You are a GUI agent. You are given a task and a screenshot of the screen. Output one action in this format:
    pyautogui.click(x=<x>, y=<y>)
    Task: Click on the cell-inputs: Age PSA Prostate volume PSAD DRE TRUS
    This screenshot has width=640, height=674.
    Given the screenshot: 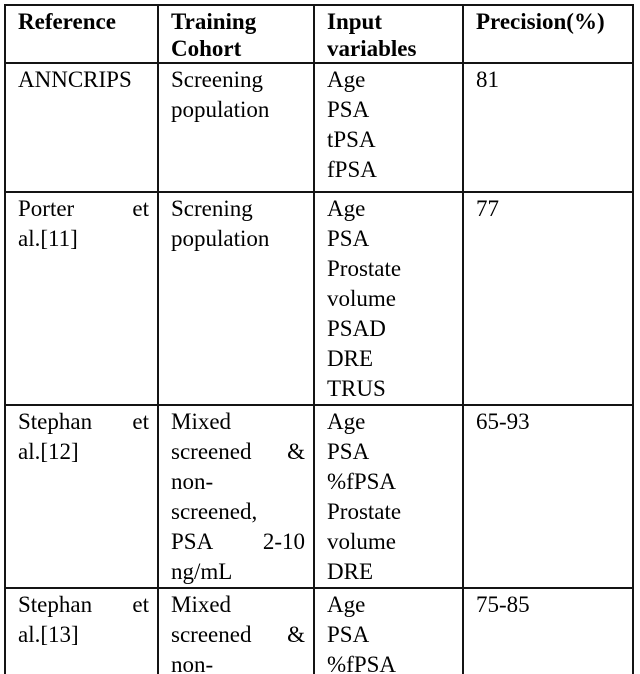 What is the action you would take?
    pyautogui.click(x=388, y=298)
    